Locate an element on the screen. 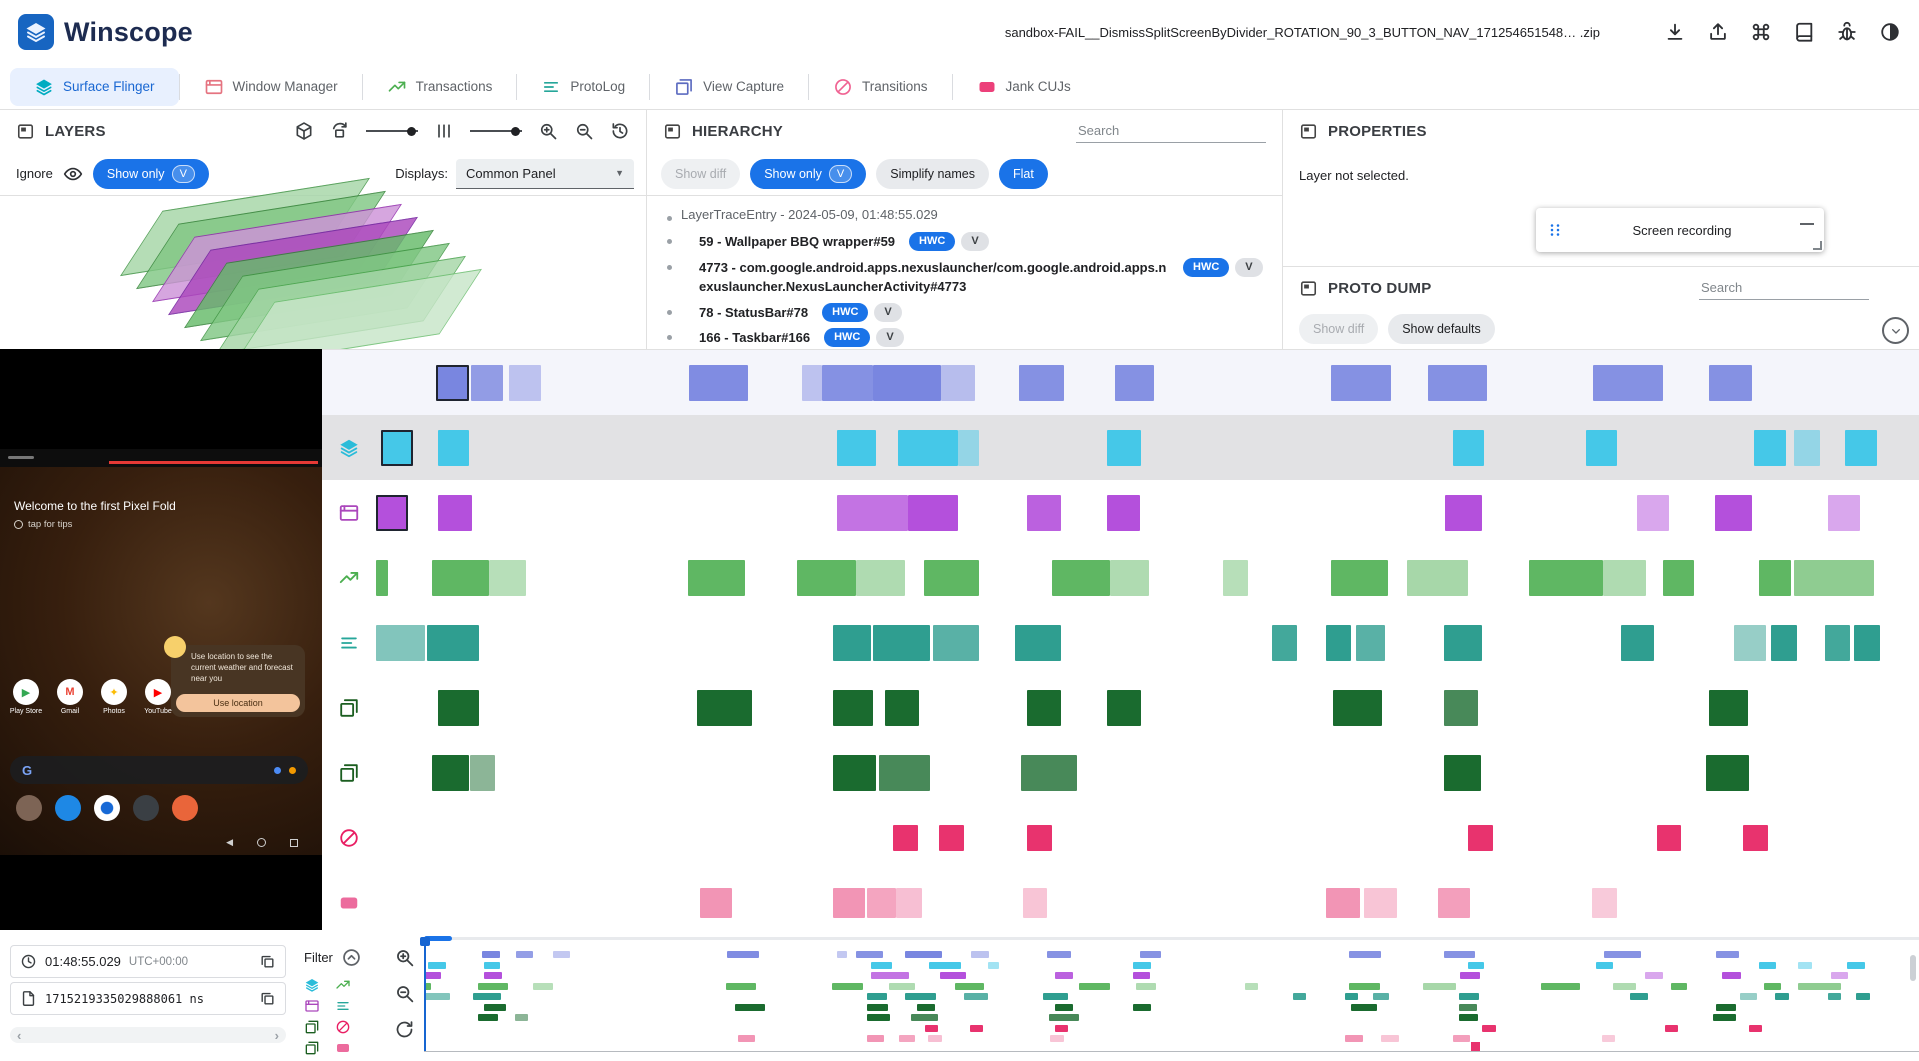  tab-jank-cujs: Jank CUJs is located at coordinates (1024, 87).